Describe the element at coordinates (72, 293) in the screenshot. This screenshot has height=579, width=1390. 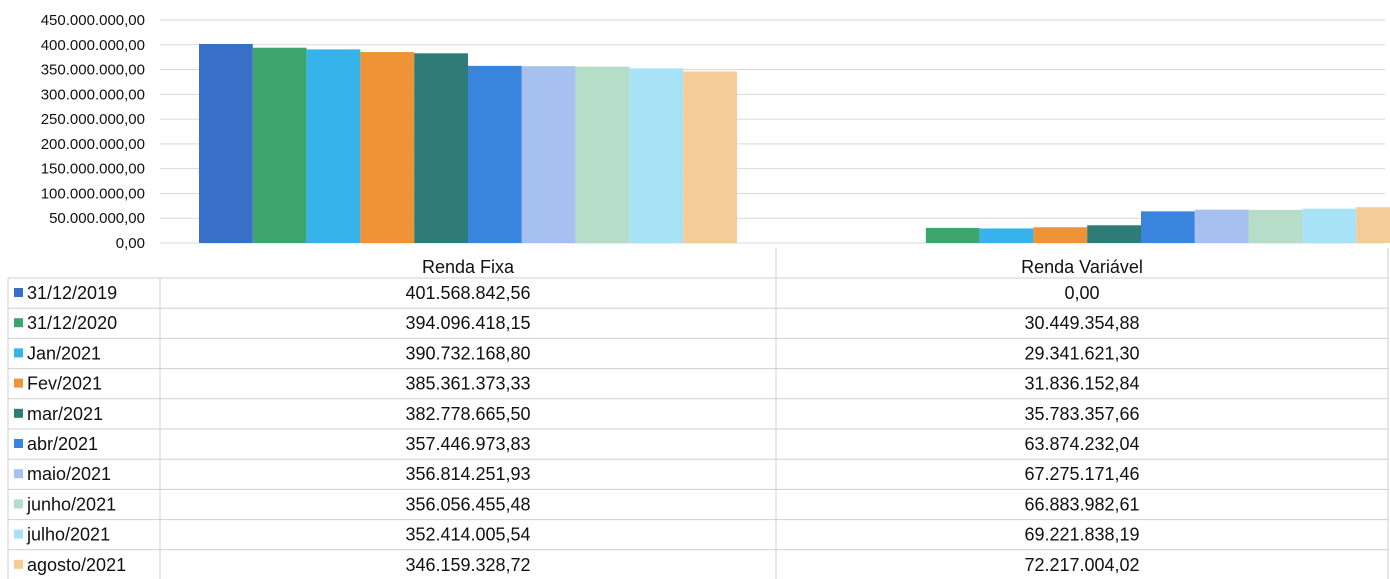
I see `series-name: 31/12/2019` at that location.